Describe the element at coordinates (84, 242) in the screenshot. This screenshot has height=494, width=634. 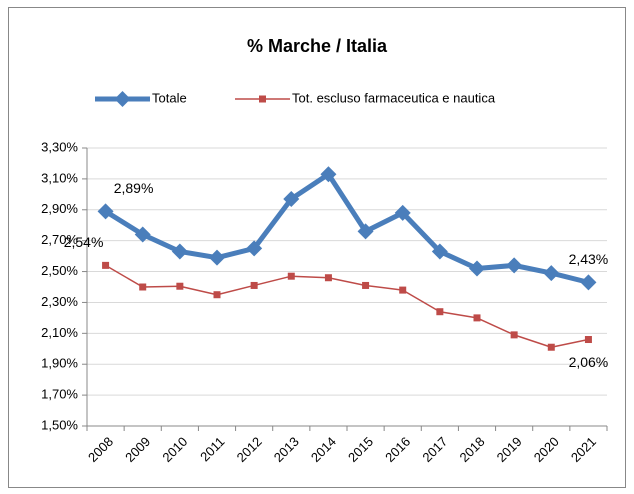
I see `data-label: 2,54%` at that location.